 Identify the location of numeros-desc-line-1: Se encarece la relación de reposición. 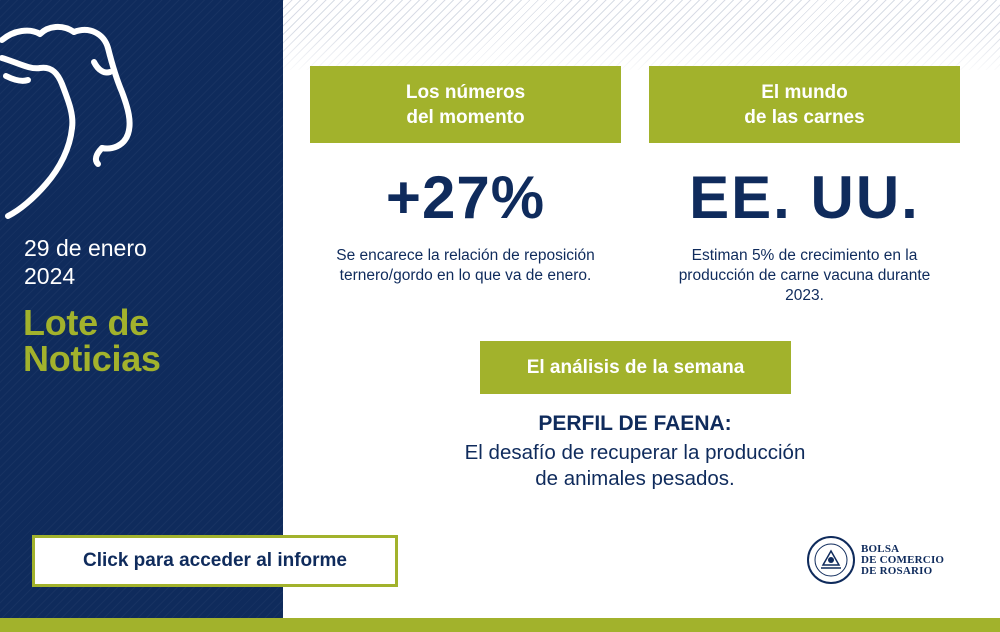
(465, 255).